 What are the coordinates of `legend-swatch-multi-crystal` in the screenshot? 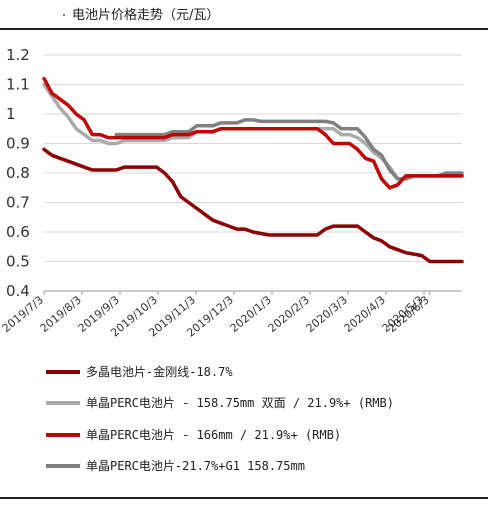 It's located at (63, 372).